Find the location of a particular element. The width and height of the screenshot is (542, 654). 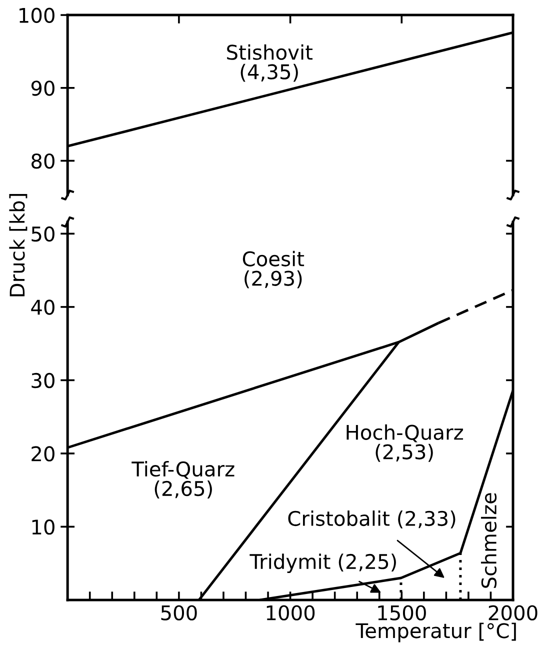

x-tick-label: 500 is located at coordinates (179, 612).